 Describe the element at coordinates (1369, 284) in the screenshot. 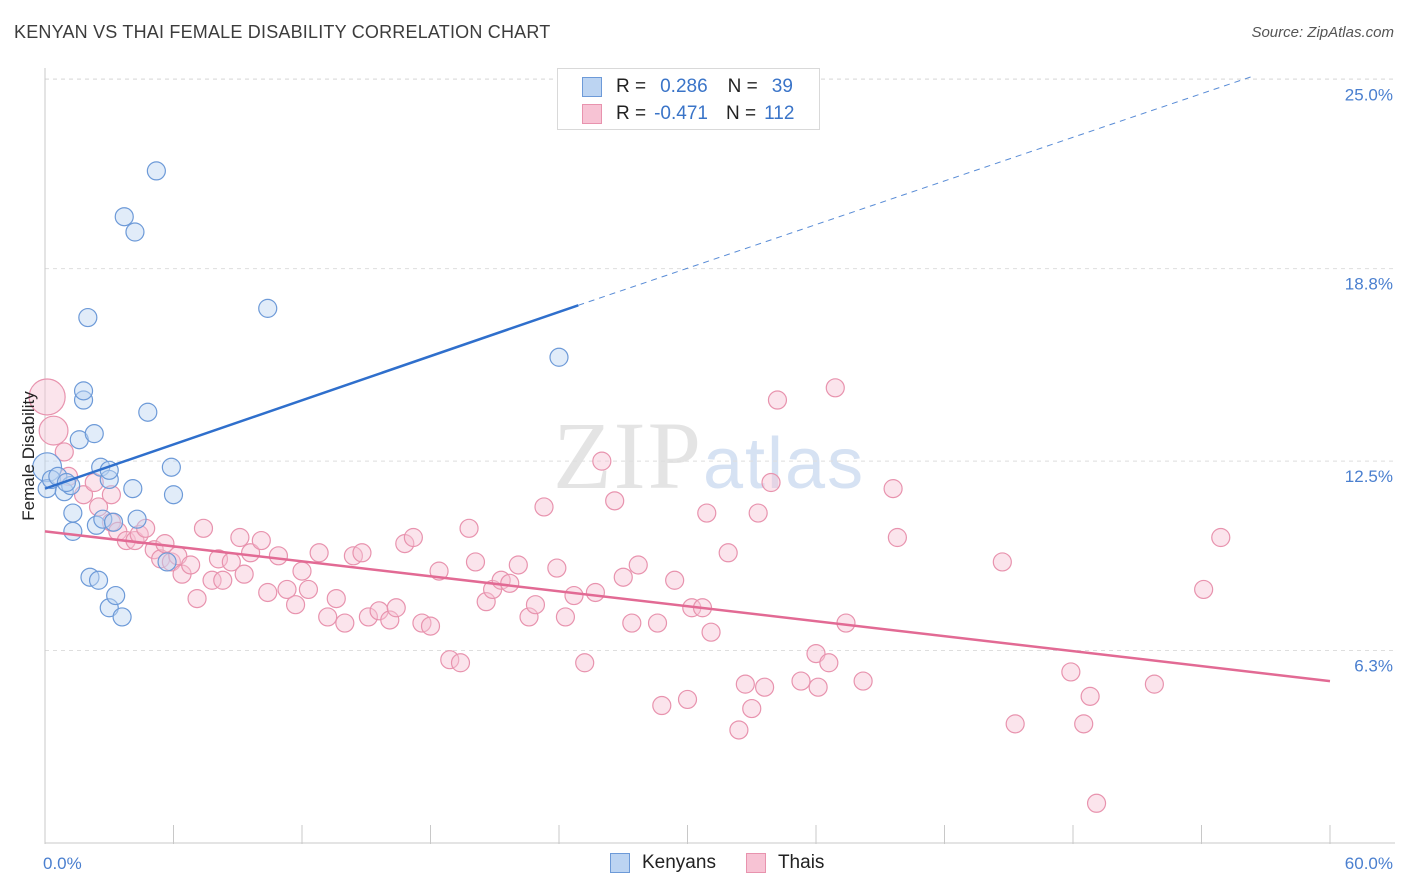

I see `y-tick-label: 18.8%` at that location.